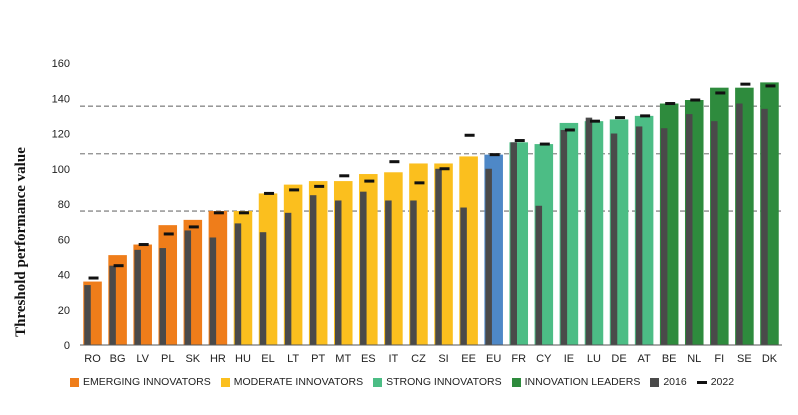 This screenshot has height=415, width=798. What do you see at coordinates (167, 359) in the screenshot?
I see `x-tick-label: PL` at bounding box center [167, 359].